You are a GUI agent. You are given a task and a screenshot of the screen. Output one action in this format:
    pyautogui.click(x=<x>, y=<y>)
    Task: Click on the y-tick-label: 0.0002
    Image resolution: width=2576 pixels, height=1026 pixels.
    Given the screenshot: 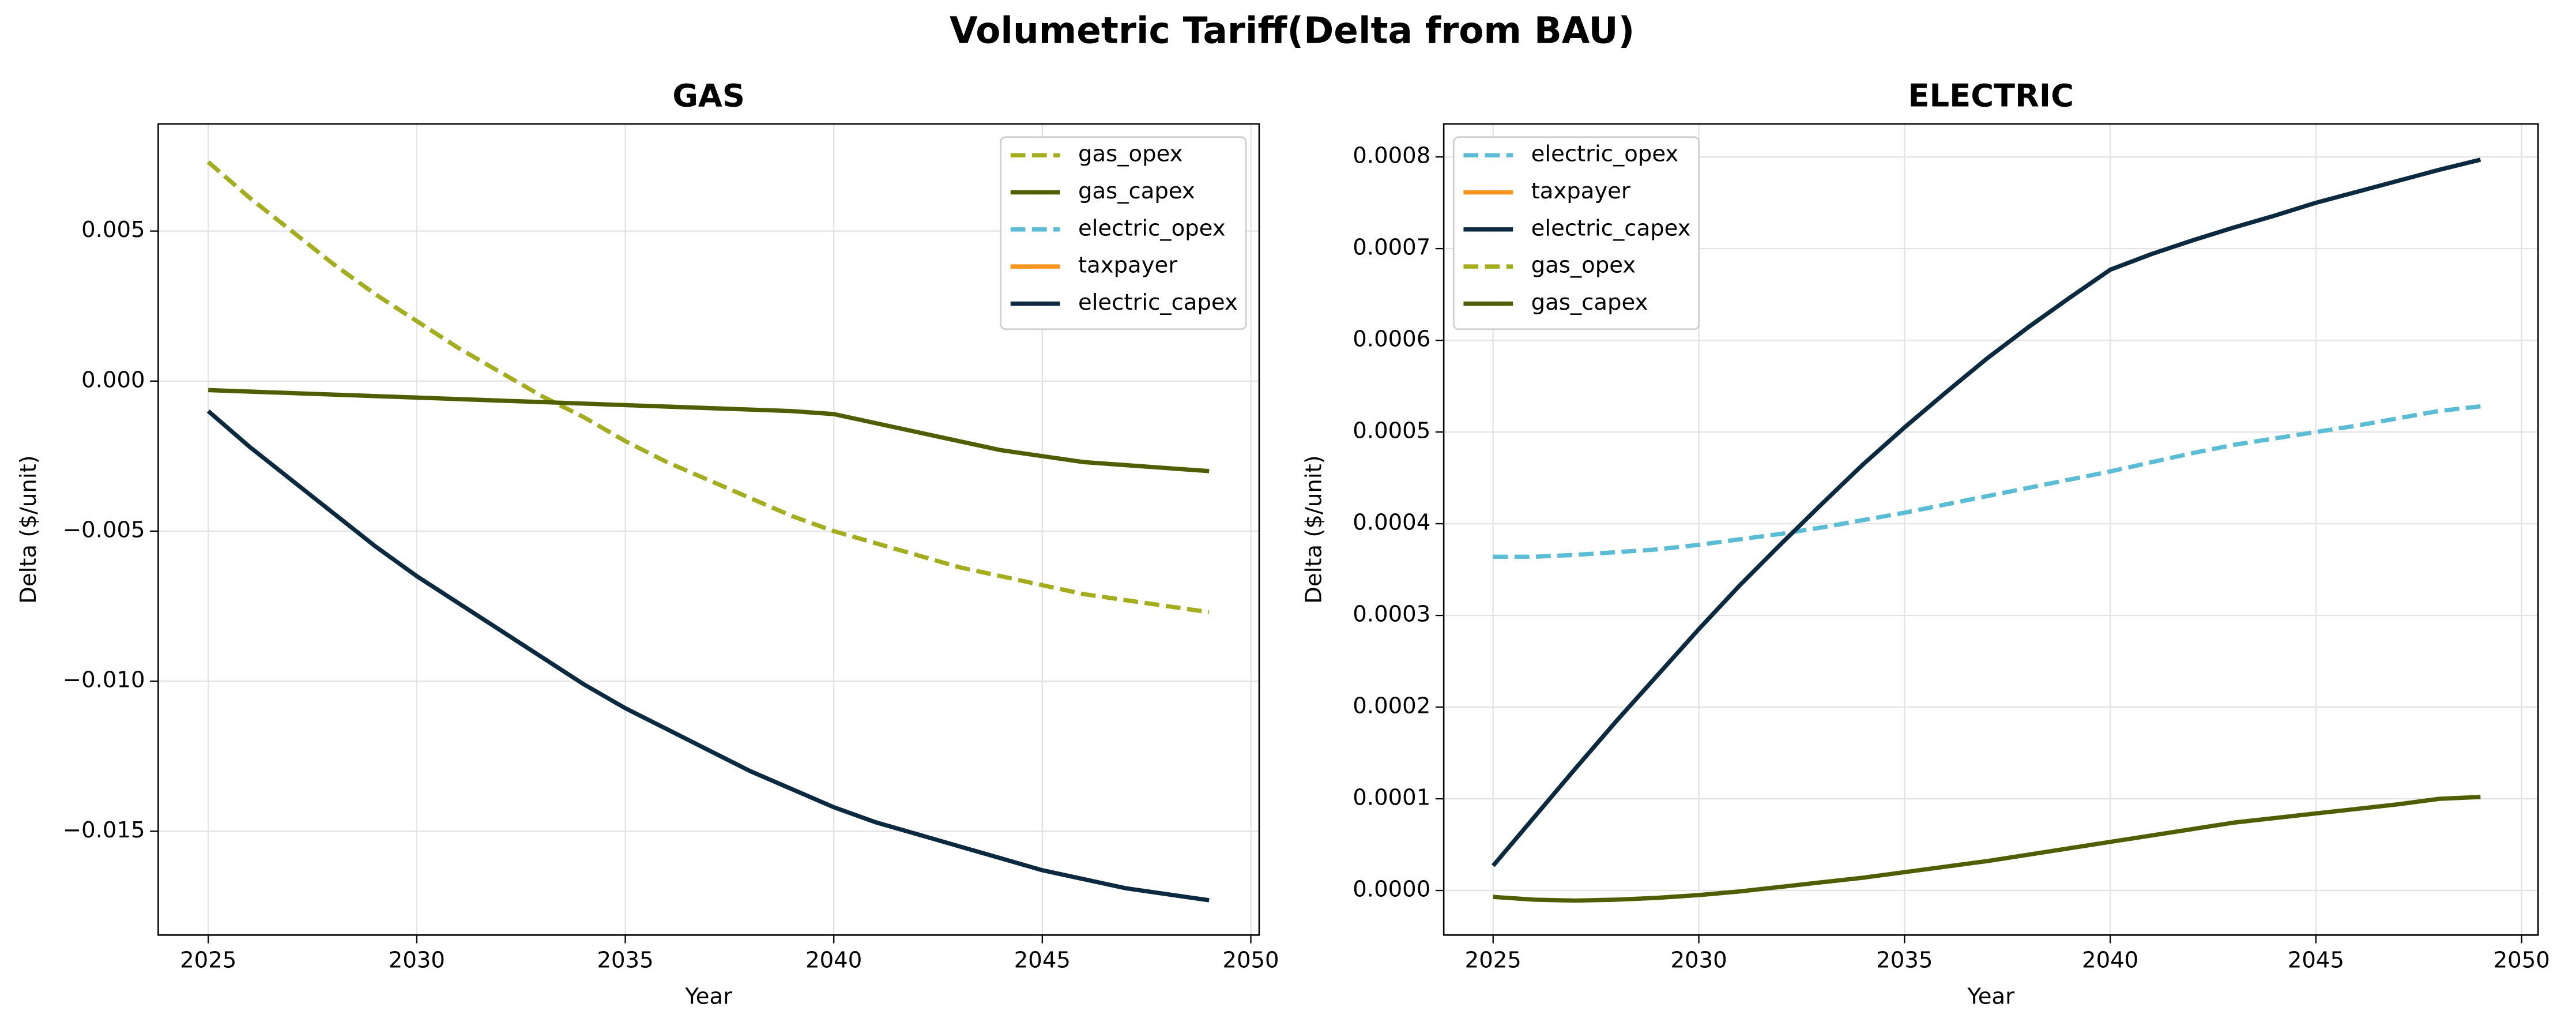 What is the action you would take?
    pyautogui.click(x=1391, y=706)
    